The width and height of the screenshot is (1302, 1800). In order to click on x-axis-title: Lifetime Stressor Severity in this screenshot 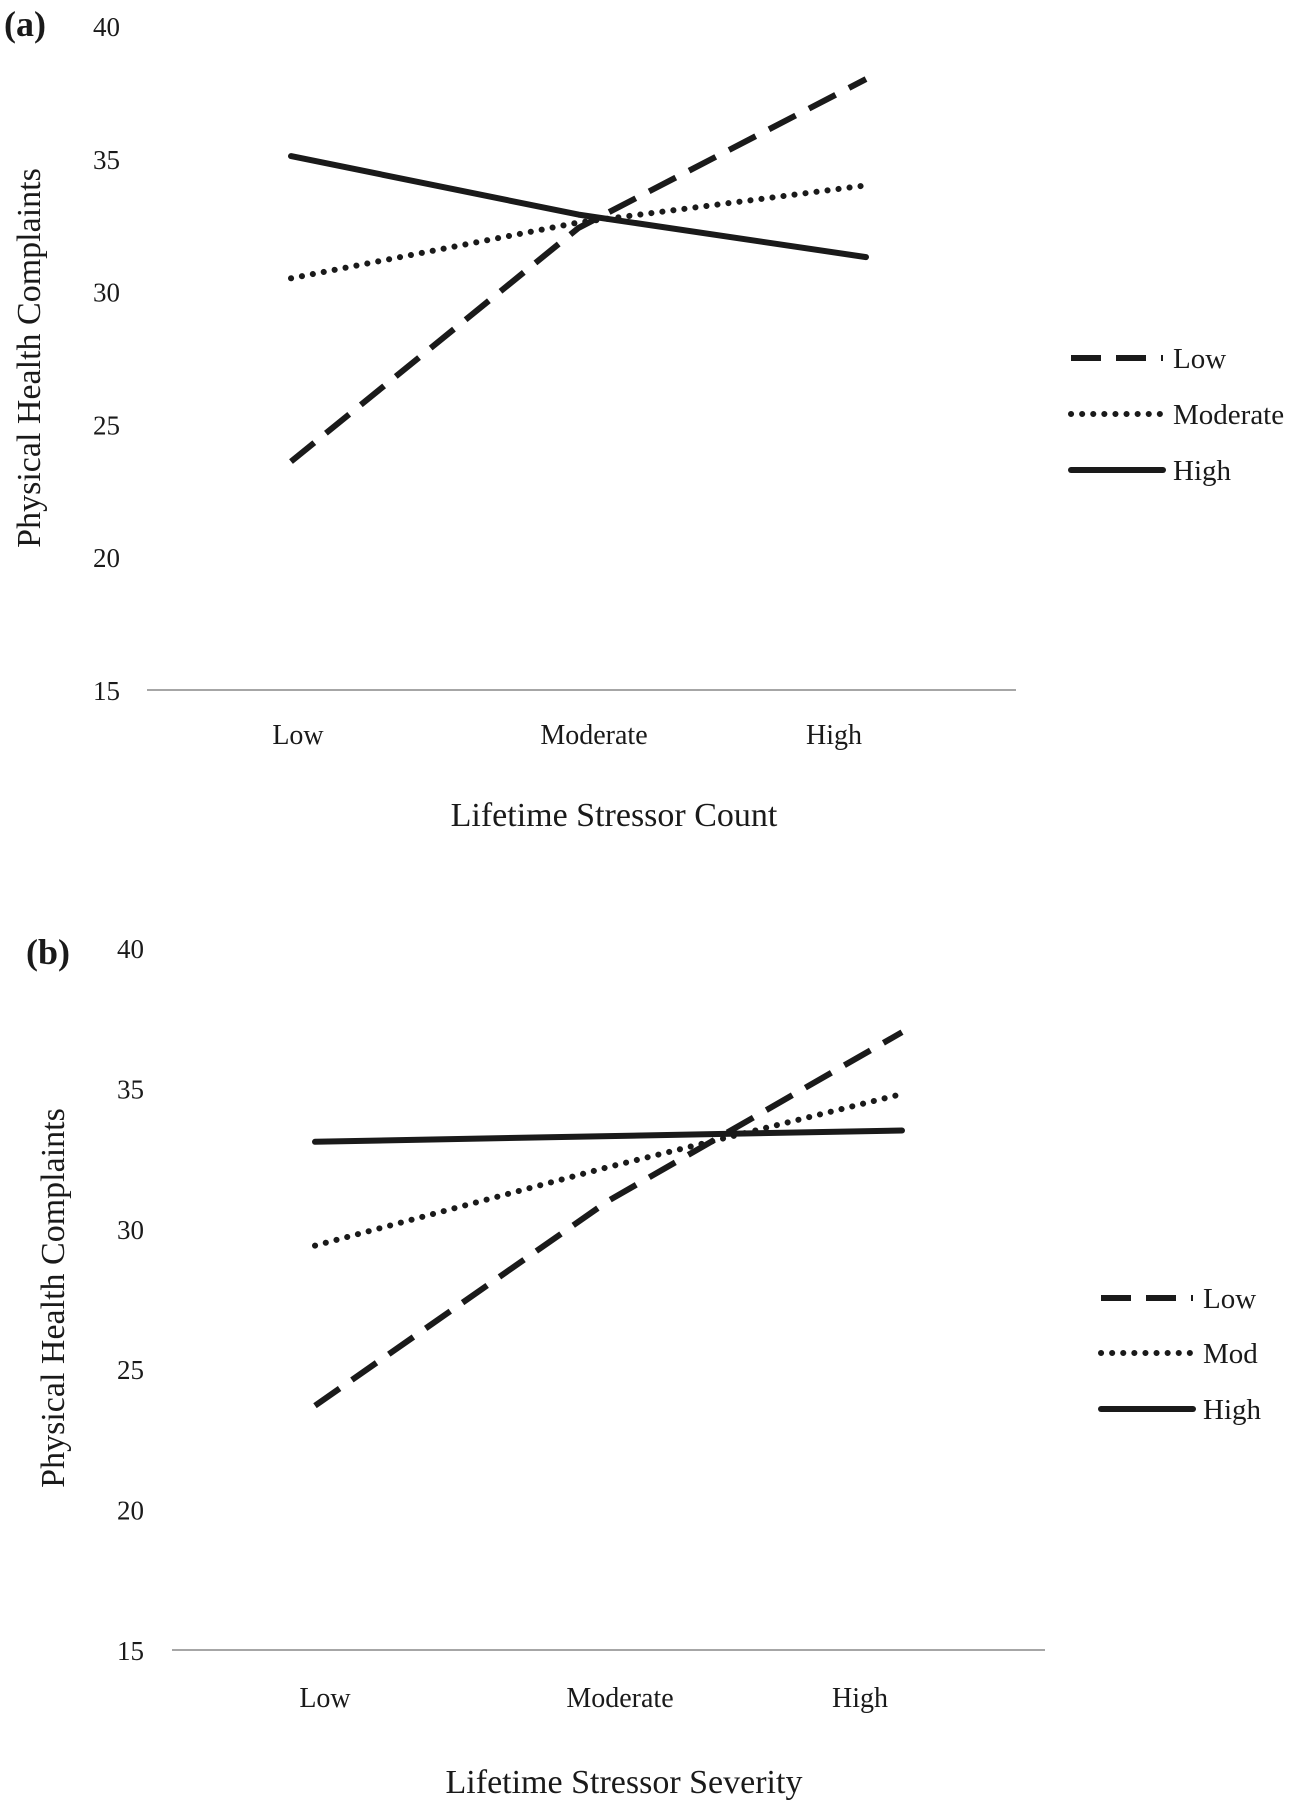, I will do `click(624, 1782)`.